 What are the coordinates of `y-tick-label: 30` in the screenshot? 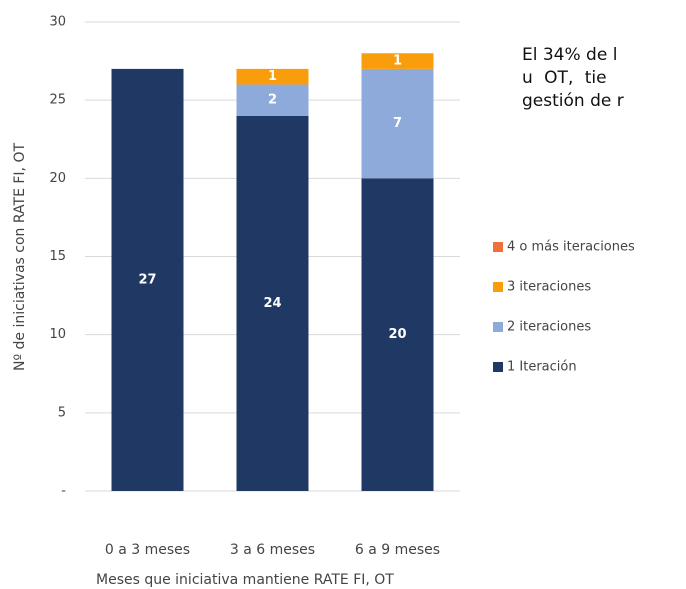 It's located at (57, 22).